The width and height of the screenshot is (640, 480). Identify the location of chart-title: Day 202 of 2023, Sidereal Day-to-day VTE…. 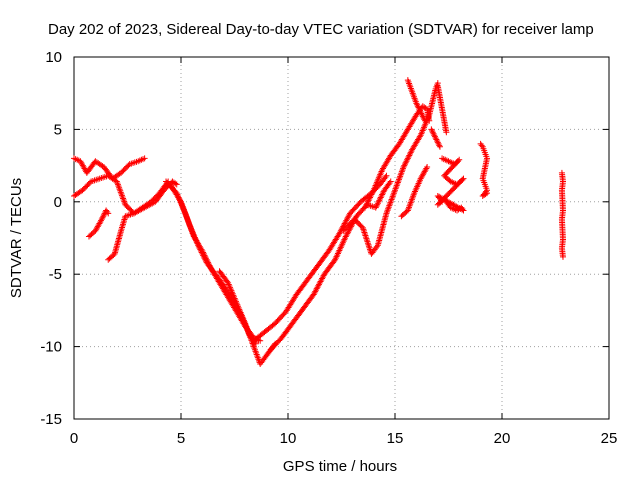
(321, 29).